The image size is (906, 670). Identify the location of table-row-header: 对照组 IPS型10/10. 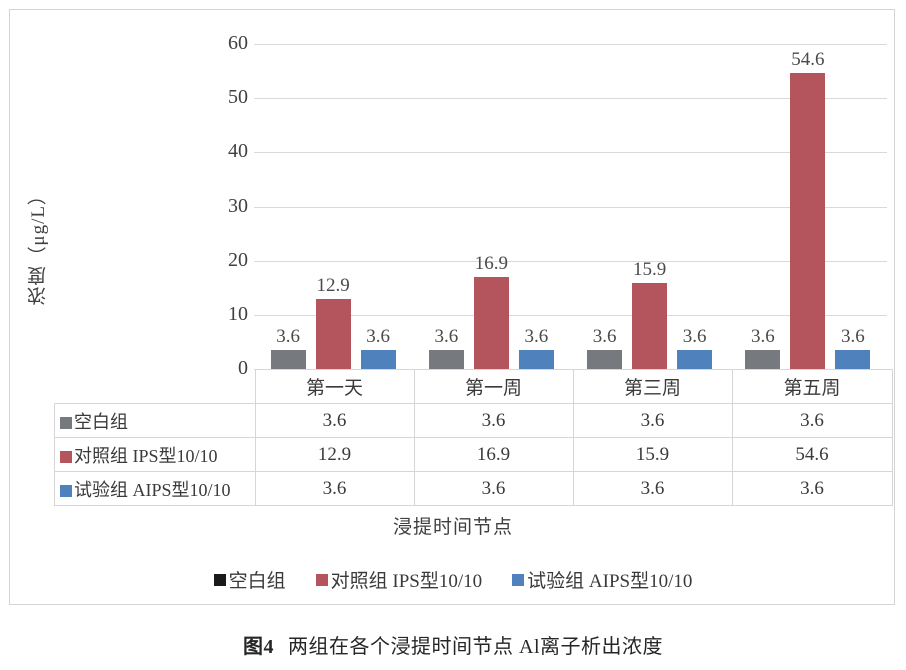
(155, 454).